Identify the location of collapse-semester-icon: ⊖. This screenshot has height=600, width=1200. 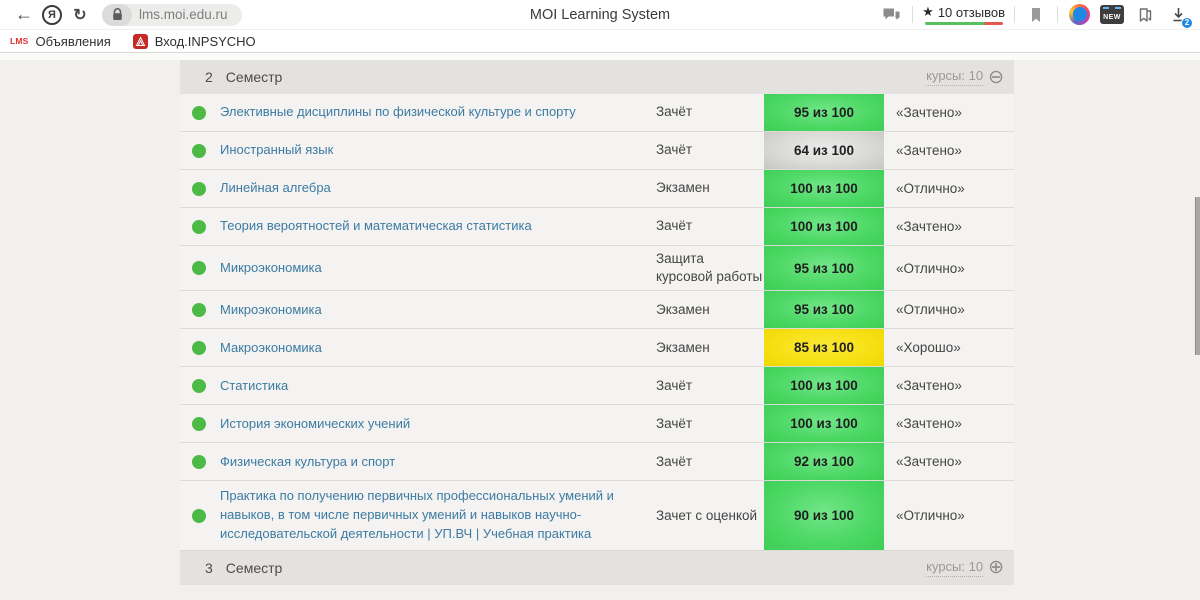
(996, 77).